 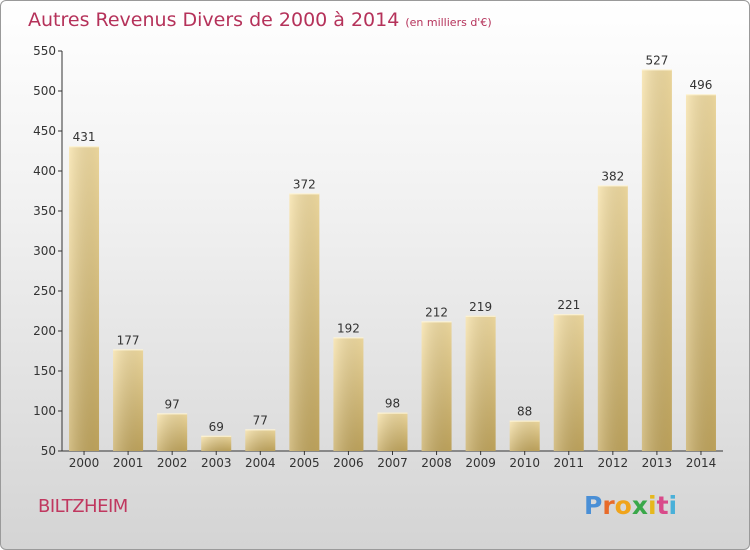 What do you see at coordinates (608, 505) in the screenshot?
I see `brand-letter: r` at bounding box center [608, 505].